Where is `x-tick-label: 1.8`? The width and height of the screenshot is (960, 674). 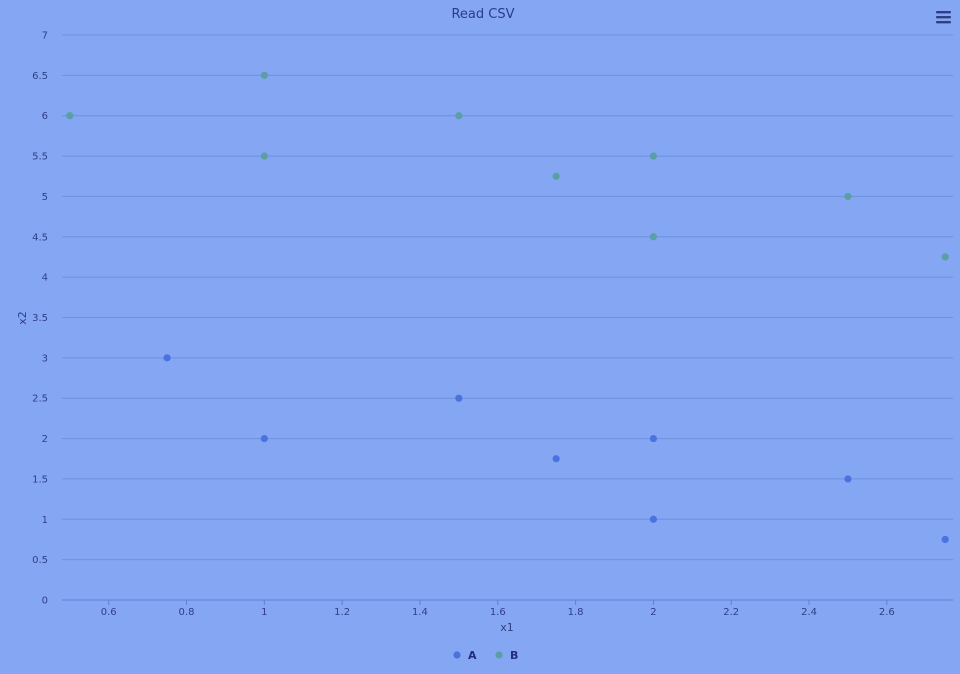
x-tick-label: 1.8 is located at coordinates (576, 612).